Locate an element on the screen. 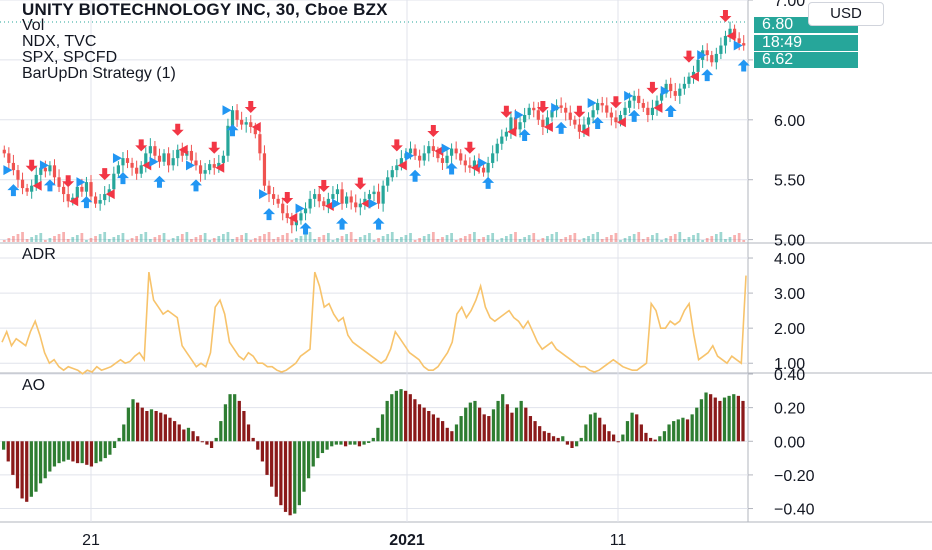 Image resolution: width=932 pixels, height=550 pixels. ao-pane-label: AO is located at coordinates (34, 385).